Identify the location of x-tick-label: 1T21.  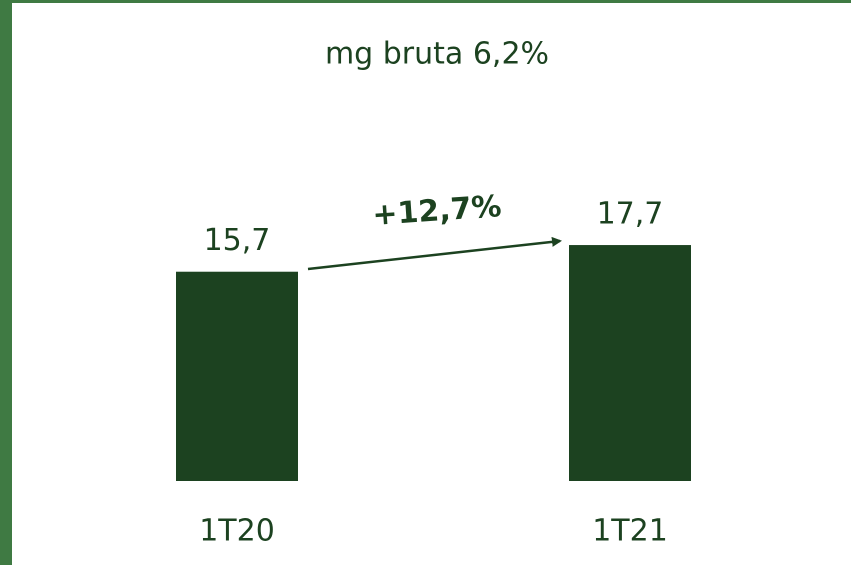
(630, 531).